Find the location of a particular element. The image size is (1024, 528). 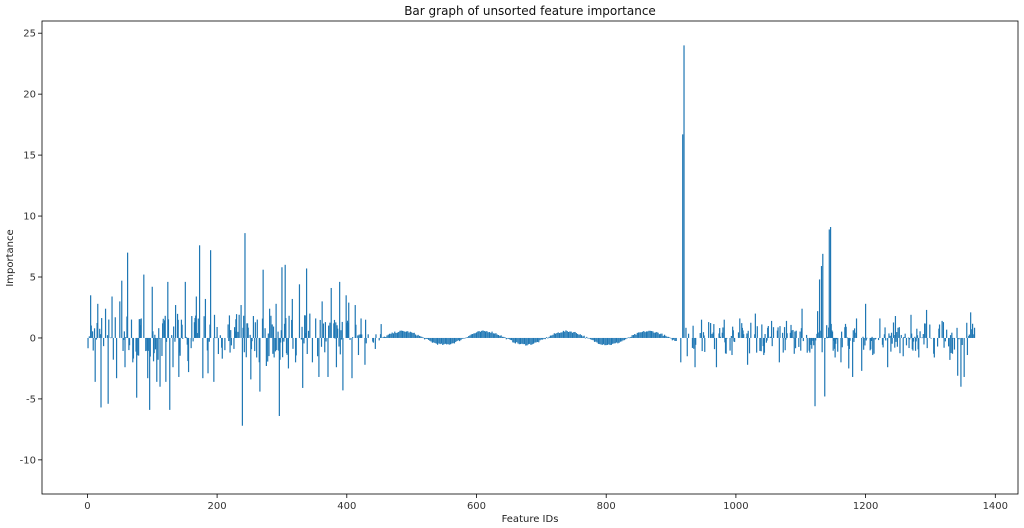

y-tick-label: -10 is located at coordinates (28, 460).